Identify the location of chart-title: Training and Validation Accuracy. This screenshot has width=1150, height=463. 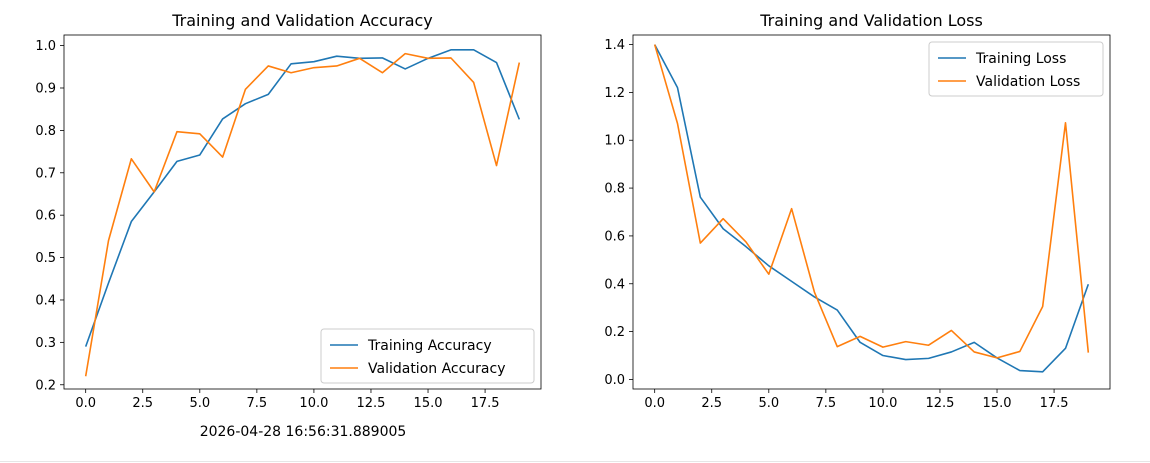
(302, 20).